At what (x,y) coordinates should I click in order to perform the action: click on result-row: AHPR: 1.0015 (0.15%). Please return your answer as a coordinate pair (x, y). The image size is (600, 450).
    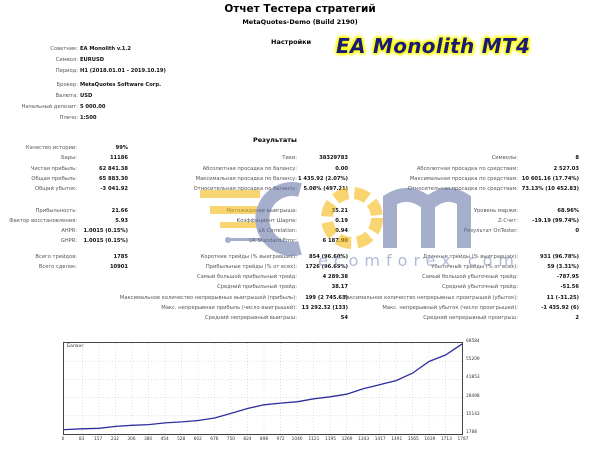
    Looking at the image, I should click on (300, 232).